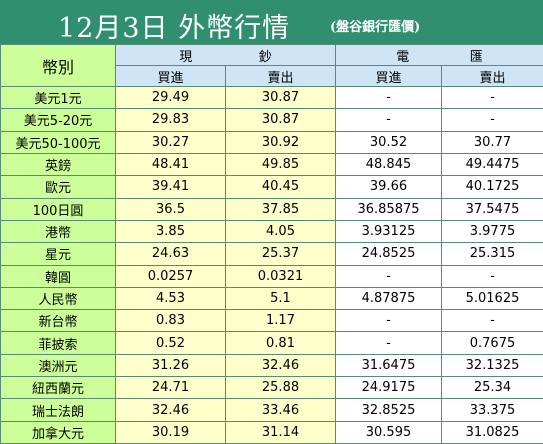  I want to click on wire-buy-value: 24.8525, so click(388, 254).